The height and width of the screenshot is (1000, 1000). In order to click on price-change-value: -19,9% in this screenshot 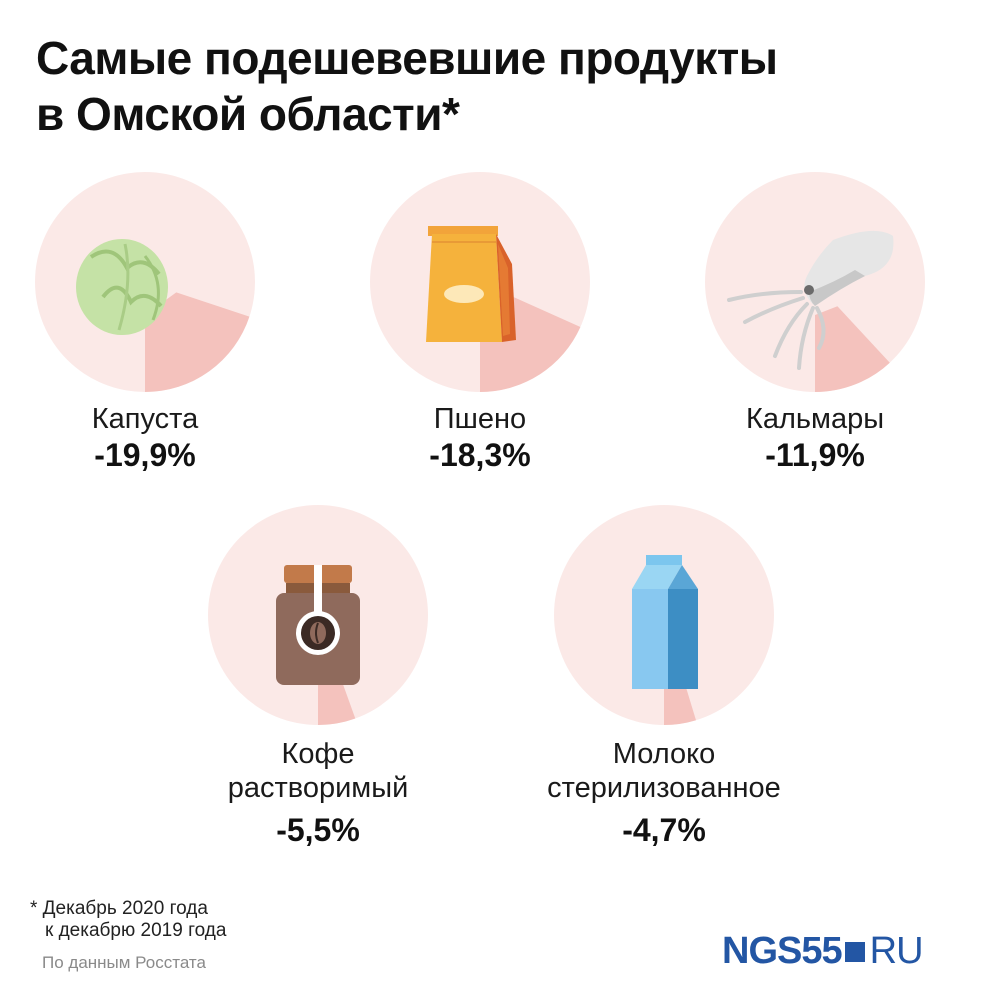, I will do `click(145, 455)`.